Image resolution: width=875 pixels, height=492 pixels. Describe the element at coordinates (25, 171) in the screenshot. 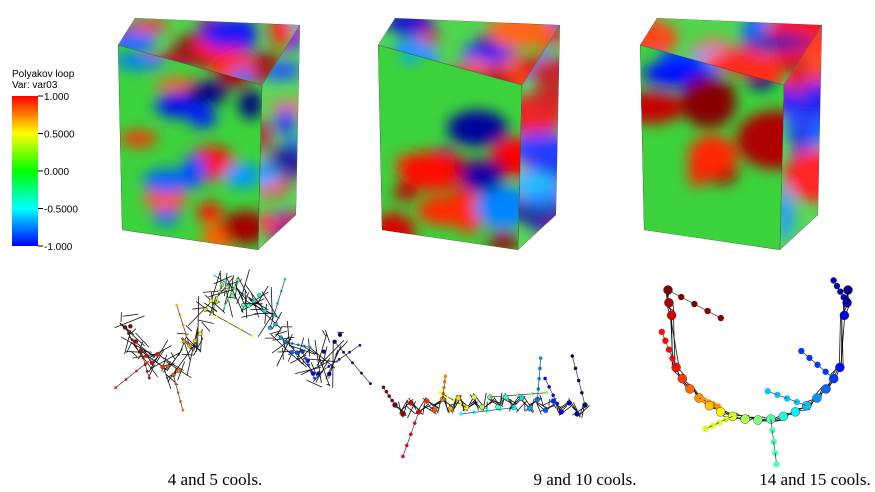

I see `colorbar` at that location.